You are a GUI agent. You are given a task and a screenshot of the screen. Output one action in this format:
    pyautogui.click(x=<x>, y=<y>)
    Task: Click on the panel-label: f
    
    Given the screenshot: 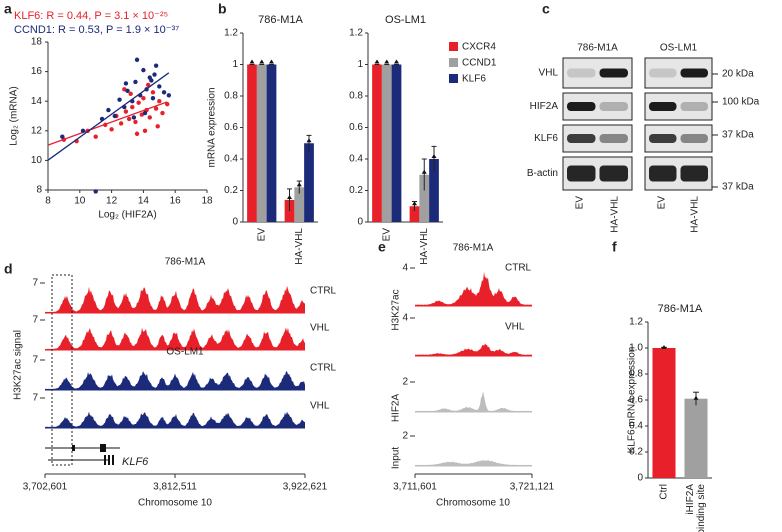 What is the action you would take?
    pyautogui.click(x=614, y=247)
    